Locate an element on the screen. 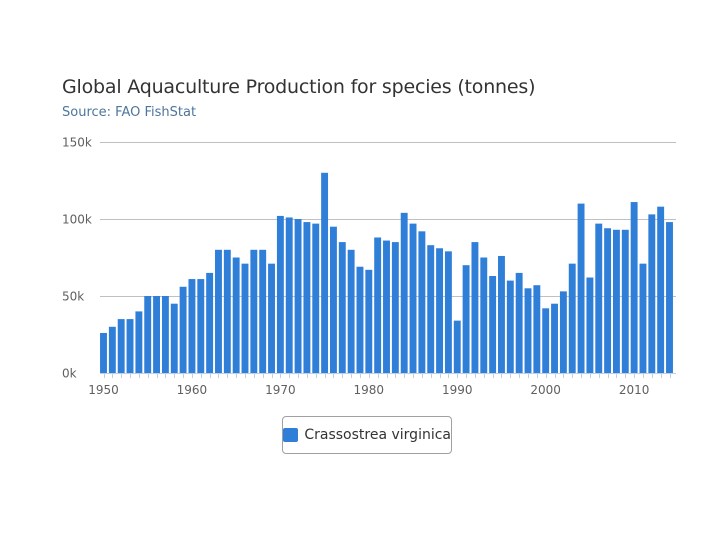  x-tick-label: 1980 is located at coordinates (369, 390).